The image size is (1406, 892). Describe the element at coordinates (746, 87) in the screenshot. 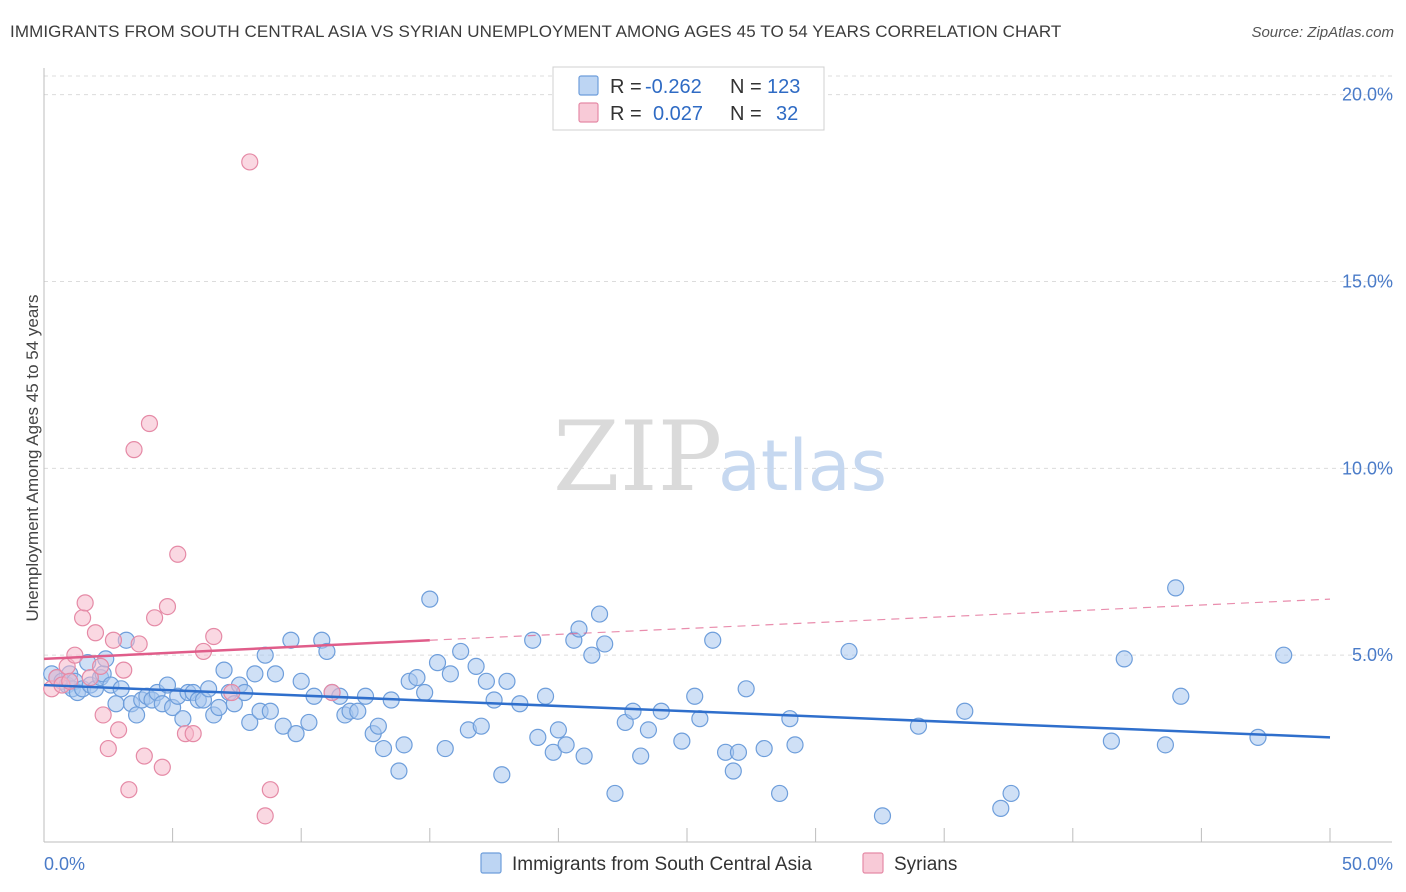

I see `legend-n-label-blue: N =` at that location.